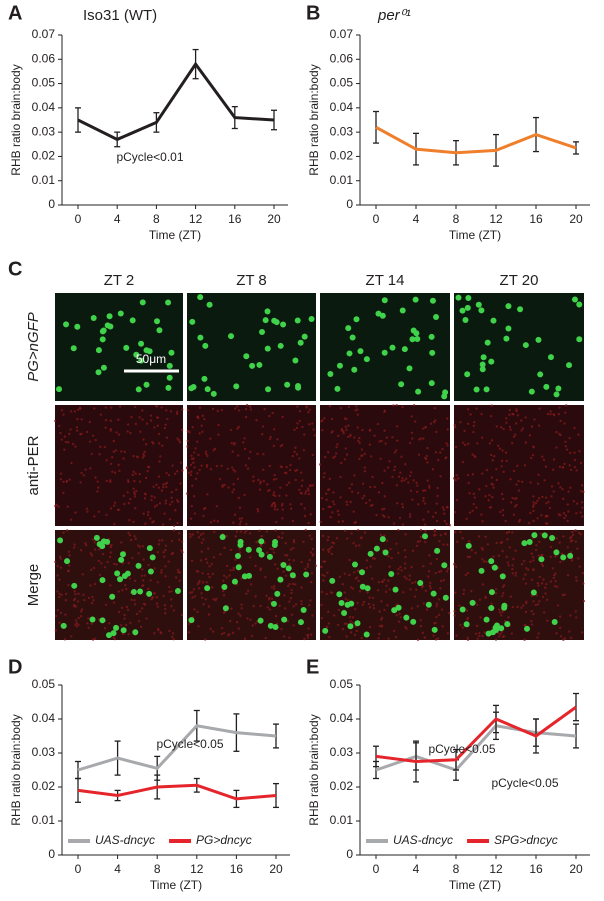 The width and height of the screenshot is (604, 901). What do you see at coordinates (252, 584) in the screenshot?
I see `micrograph` at bounding box center [252, 584].